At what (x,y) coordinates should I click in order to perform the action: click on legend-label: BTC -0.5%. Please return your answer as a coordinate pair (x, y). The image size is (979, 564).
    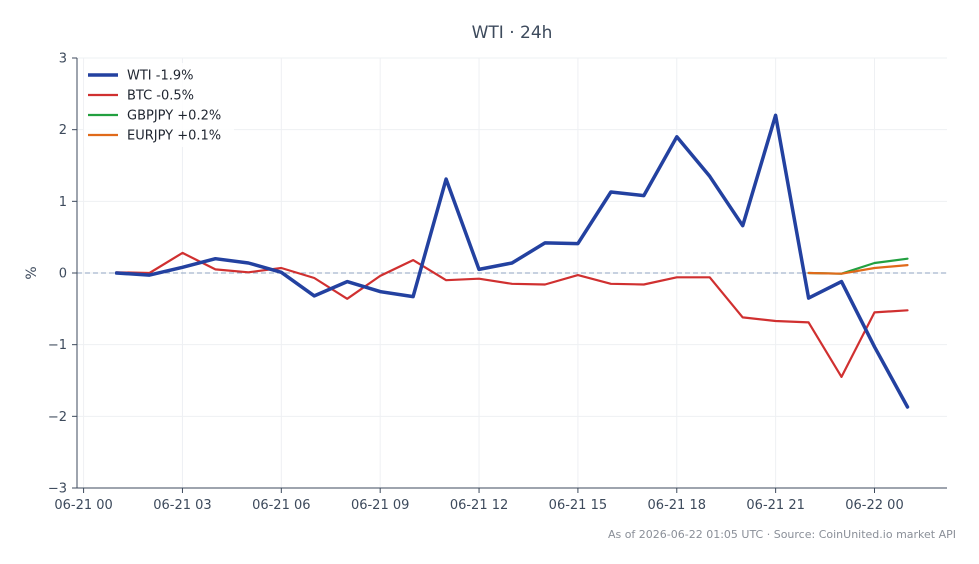
    Looking at the image, I should click on (160, 96).